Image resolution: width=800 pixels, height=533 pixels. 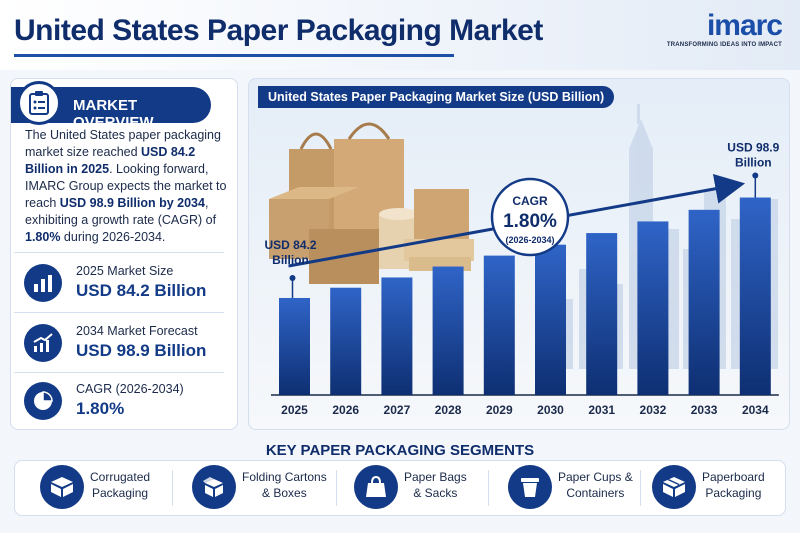 What do you see at coordinates (125, 271) in the screenshot?
I see `stat-label: 2025 Market Size` at bounding box center [125, 271].